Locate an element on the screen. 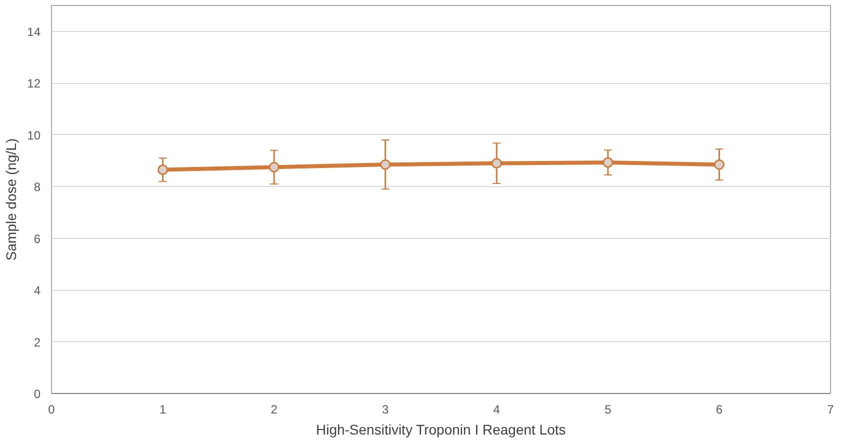  x-tick-label: 2 is located at coordinates (274, 409).